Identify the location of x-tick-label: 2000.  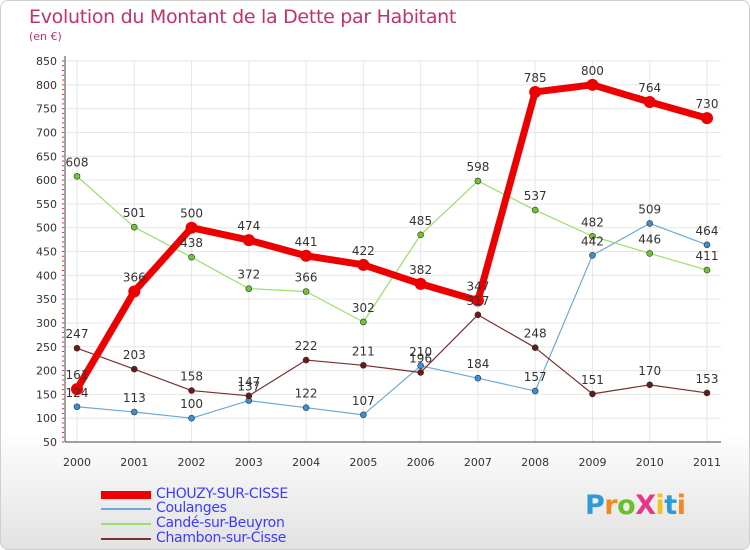
(77, 462).